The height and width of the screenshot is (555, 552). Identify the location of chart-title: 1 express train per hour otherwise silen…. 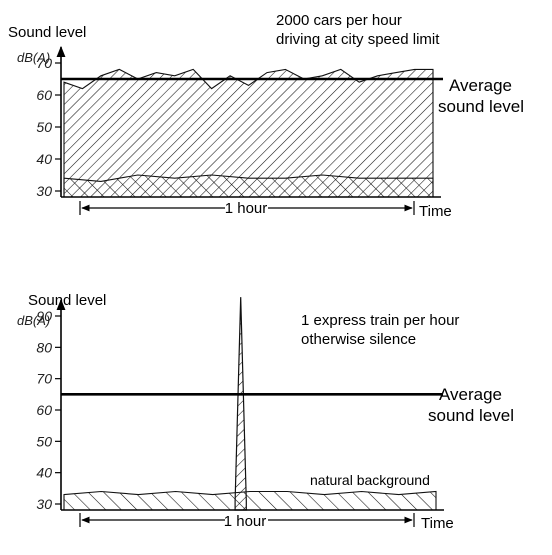
(382, 330).